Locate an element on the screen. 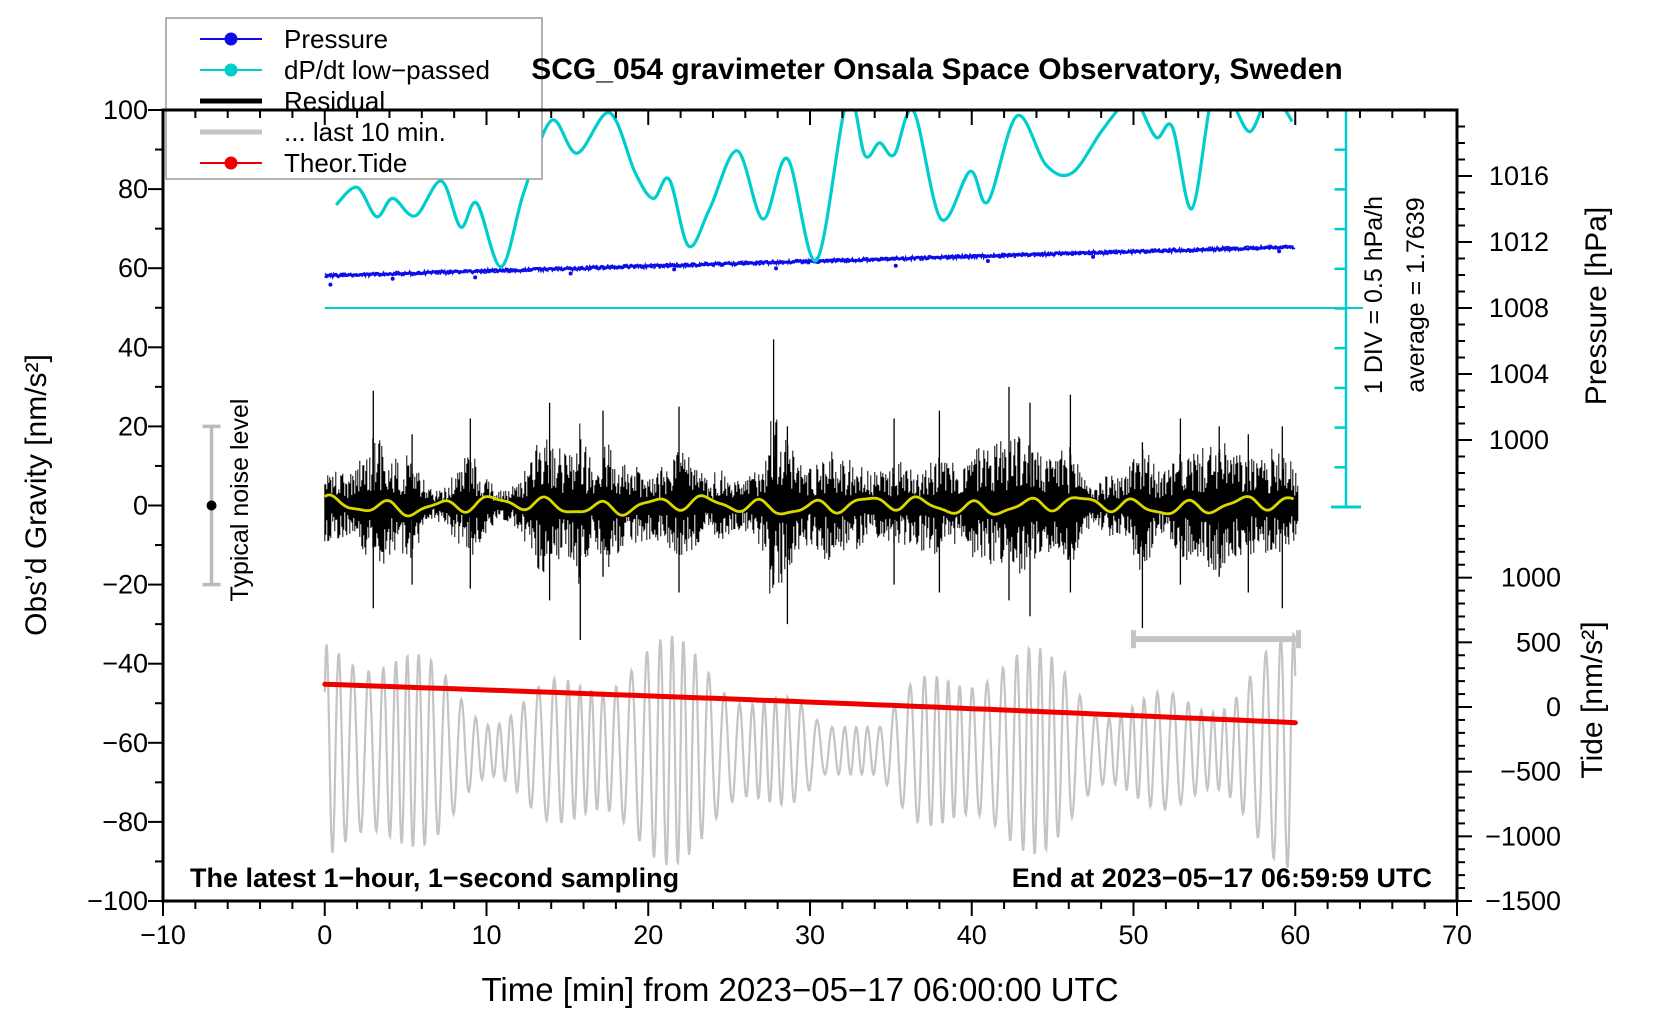  gravity-tick-label: −20 is located at coordinates (125, 585).